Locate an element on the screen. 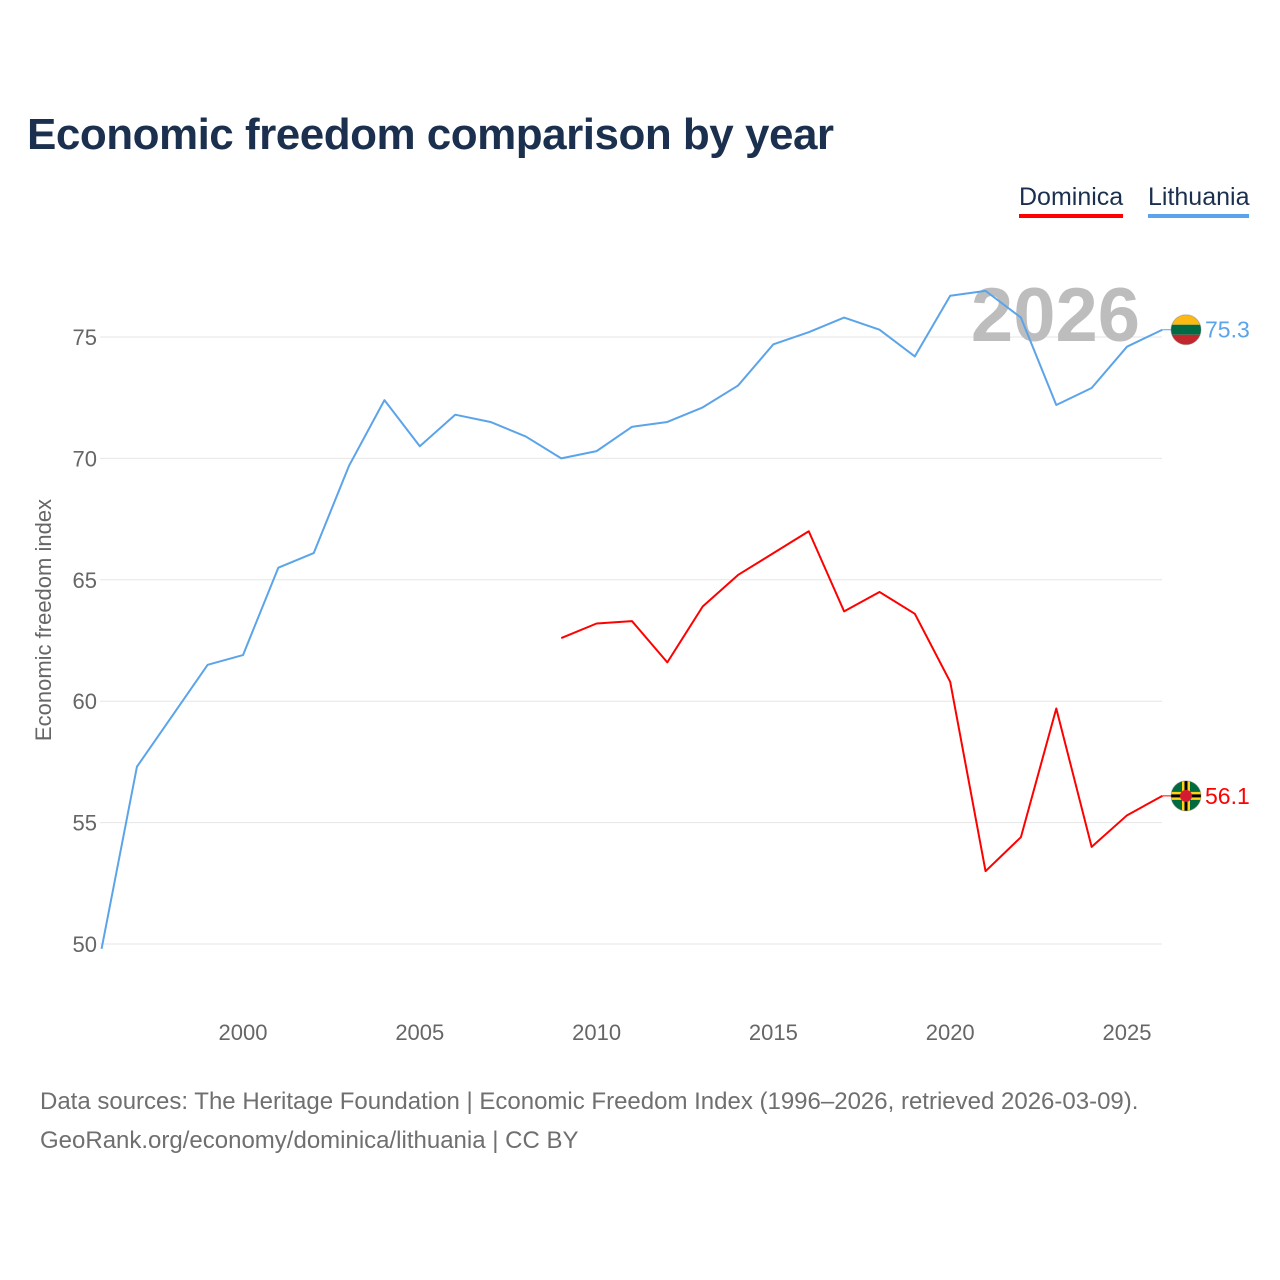 The height and width of the screenshot is (1280, 1280). lithuania-flag-icon is located at coordinates (1186, 330).